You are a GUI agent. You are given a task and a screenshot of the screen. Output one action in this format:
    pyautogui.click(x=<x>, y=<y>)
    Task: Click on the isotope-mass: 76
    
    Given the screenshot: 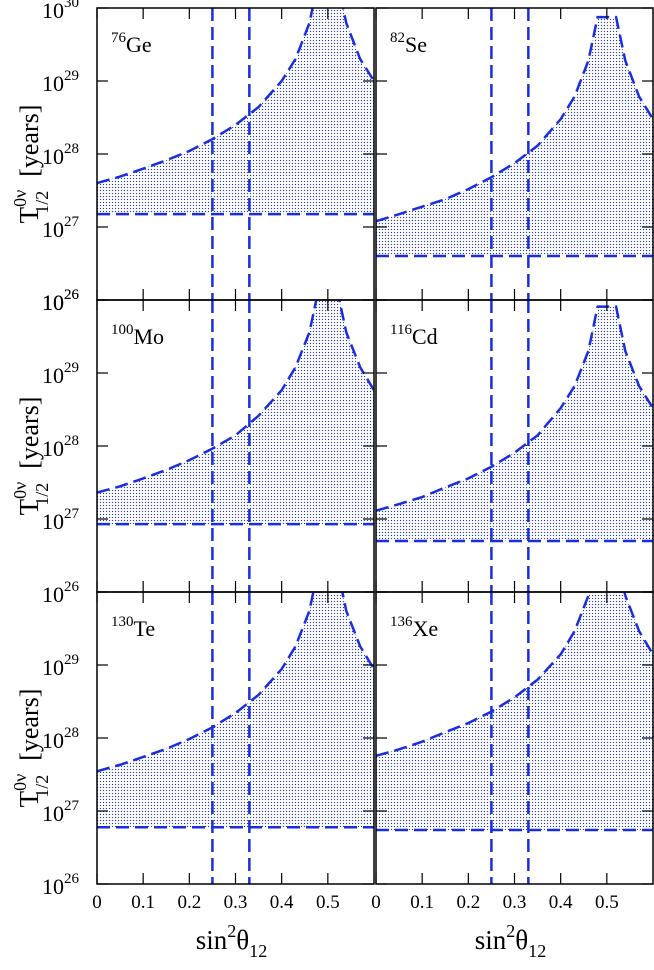 What is the action you would take?
    pyautogui.click(x=119, y=38)
    